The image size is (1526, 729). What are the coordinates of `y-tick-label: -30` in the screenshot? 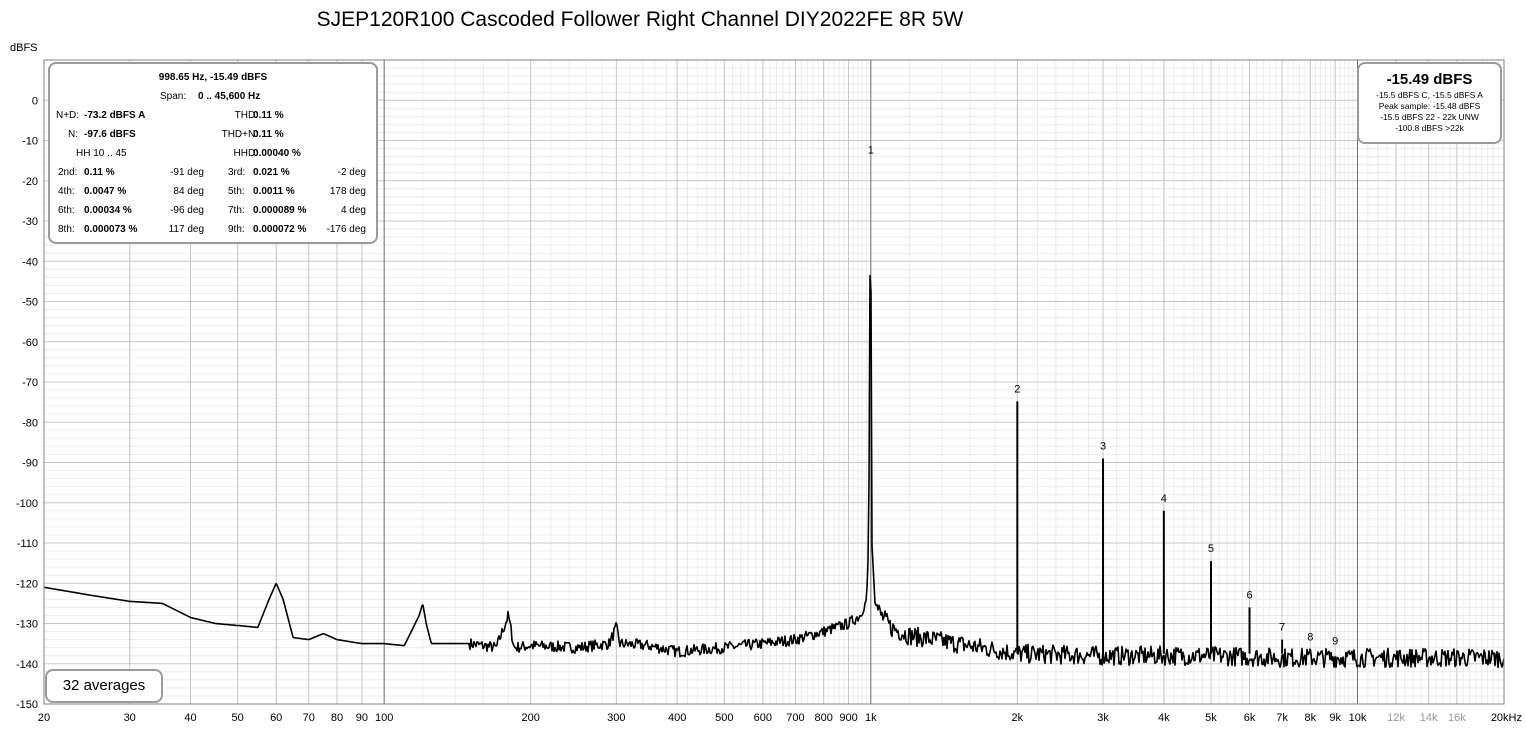 It's located at (30, 222).